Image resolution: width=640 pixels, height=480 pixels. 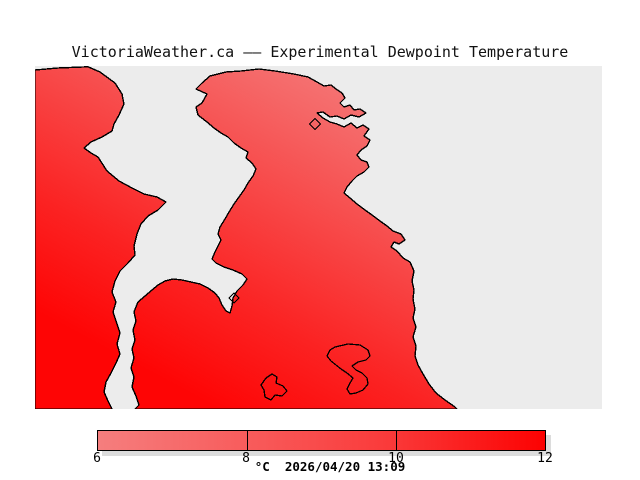 What do you see at coordinates (330, 466) in the screenshot?
I see `colorbar-caption: °C 2026/04/20 13:09` at bounding box center [330, 466].